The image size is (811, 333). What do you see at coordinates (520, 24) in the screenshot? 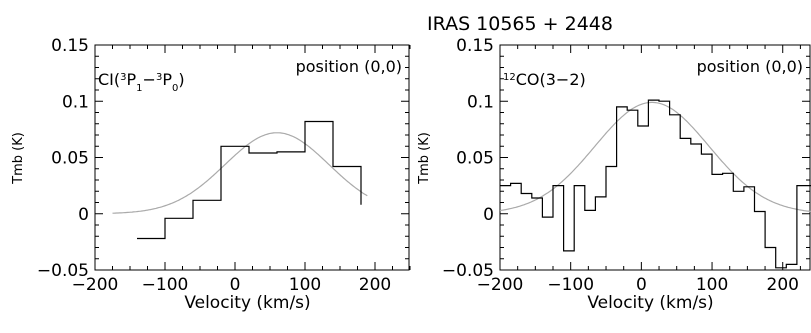
I see `figure-title: IRAS 10565 + 2448` at bounding box center [520, 24].